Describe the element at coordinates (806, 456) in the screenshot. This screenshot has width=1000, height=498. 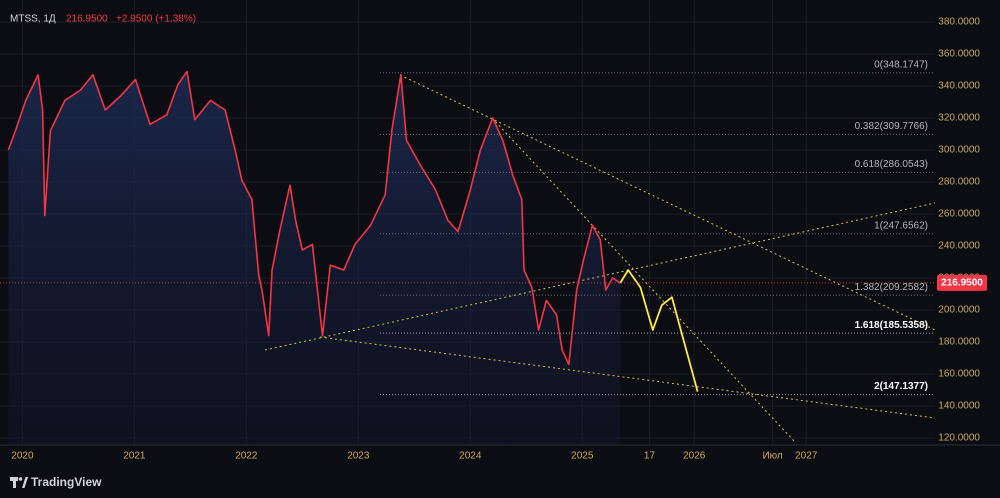
I see `x-tick-label: 2027` at that location.